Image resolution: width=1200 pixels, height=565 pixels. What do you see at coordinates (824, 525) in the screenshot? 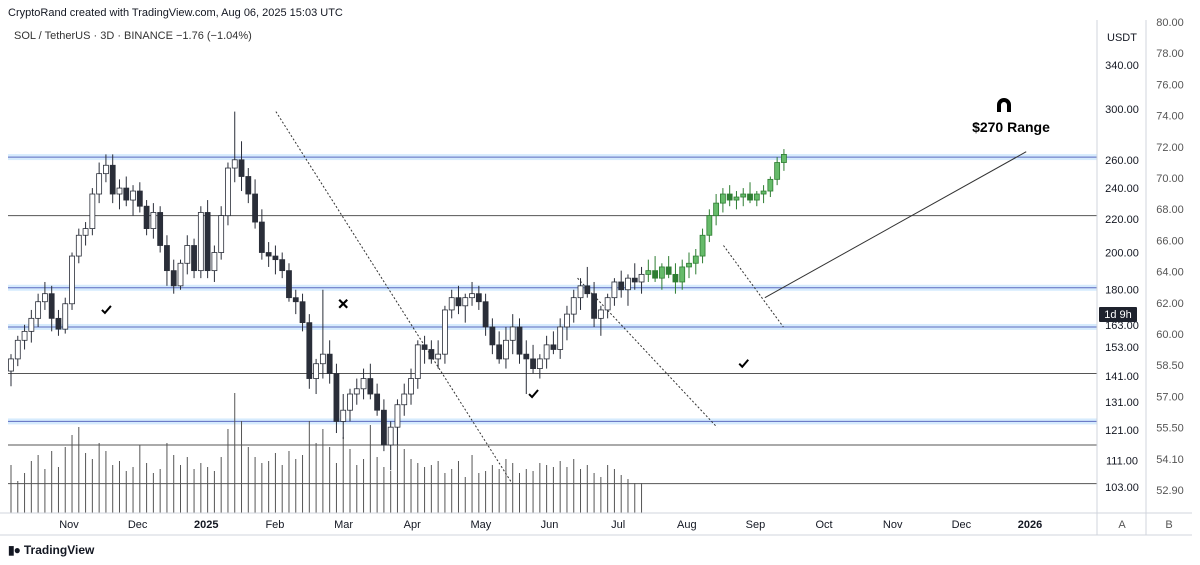
I see `time-tick-label: Oct` at bounding box center [824, 525].